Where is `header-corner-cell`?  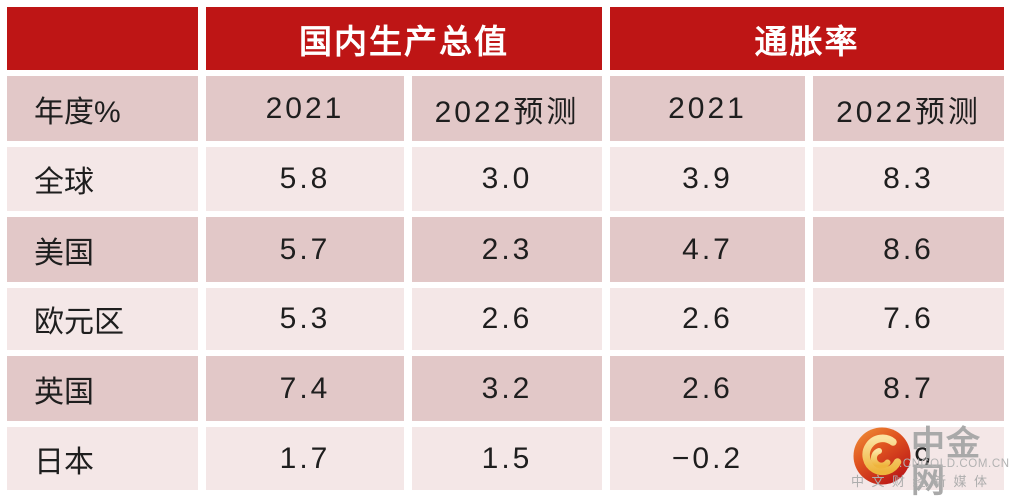 header-corner-cell is located at coordinates (102, 38).